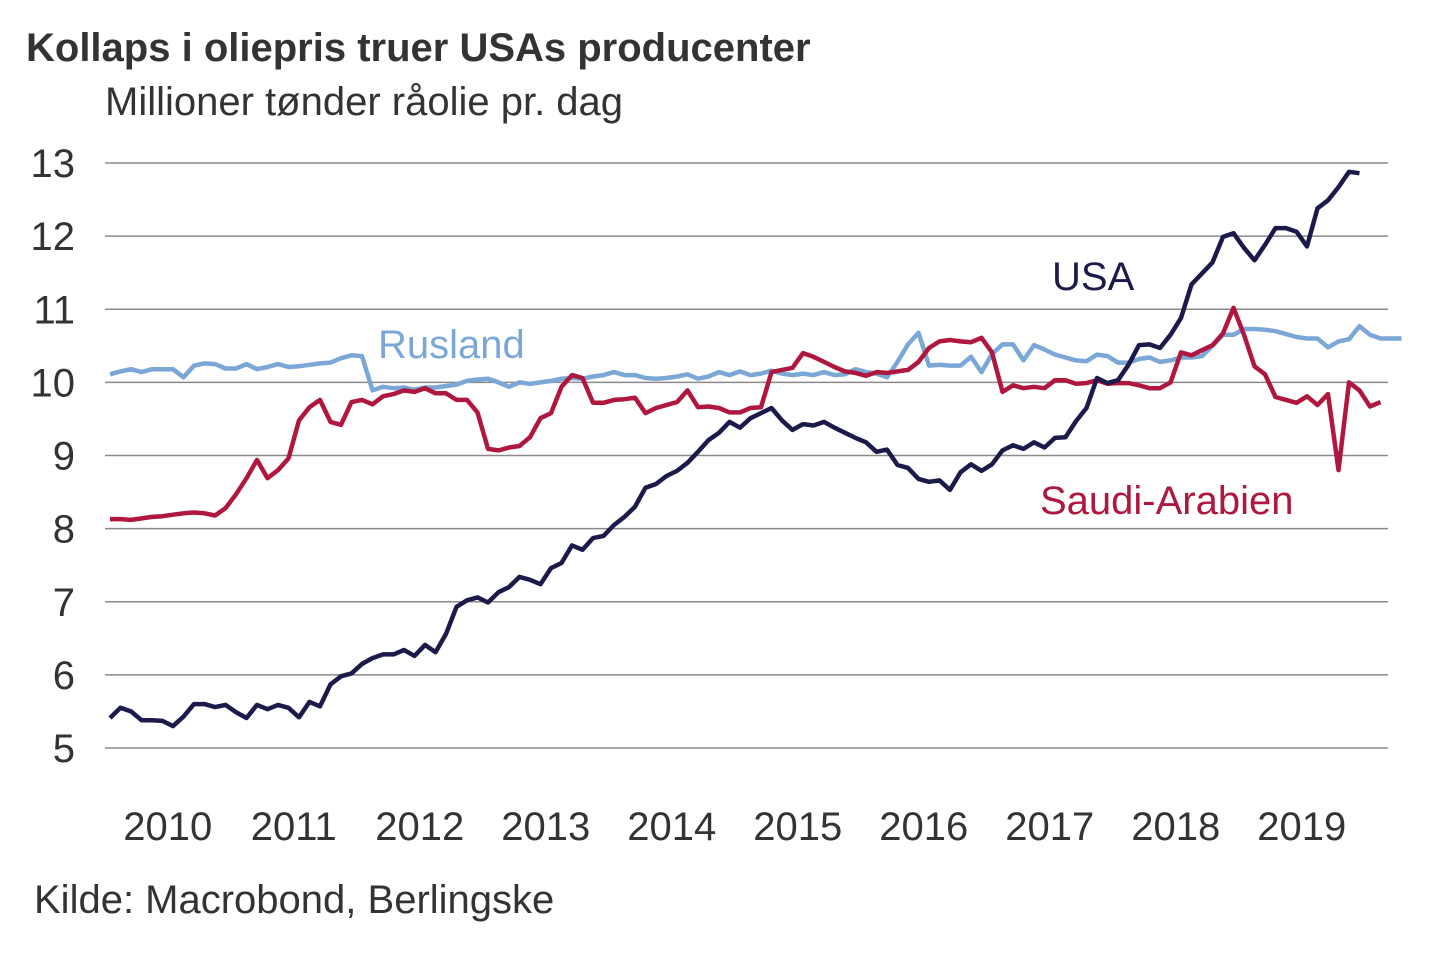  What do you see at coordinates (53, 164) in the screenshot?
I see `y-tick-label: 13` at bounding box center [53, 164].